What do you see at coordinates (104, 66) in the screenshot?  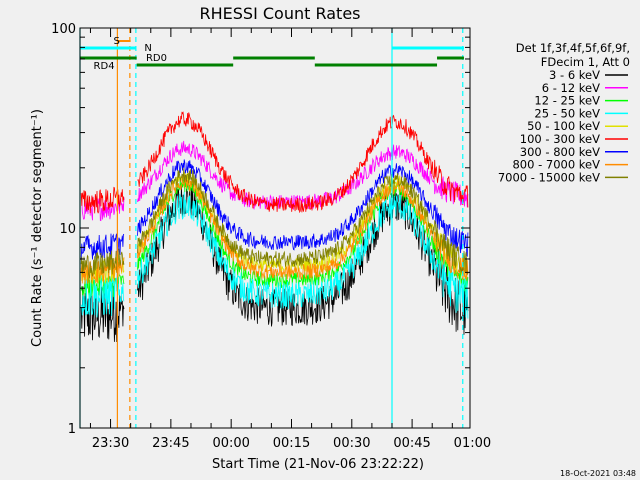 I see `flag-label: RD4` at bounding box center [104, 66].